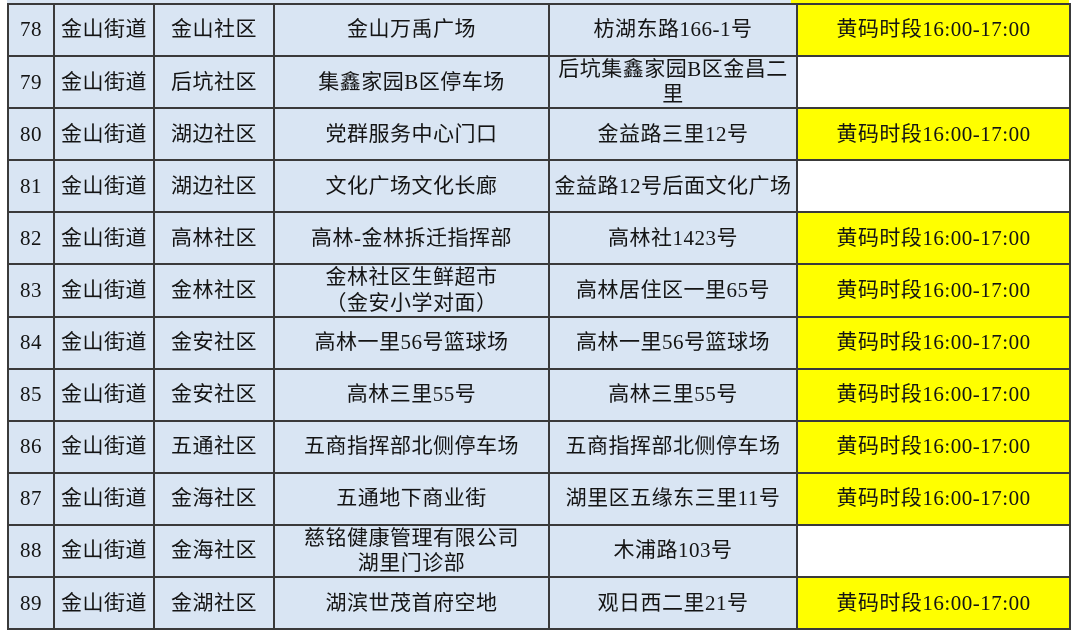  What do you see at coordinates (31, 290) in the screenshot?
I see `cell-index: 83` at bounding box center [31, 290].